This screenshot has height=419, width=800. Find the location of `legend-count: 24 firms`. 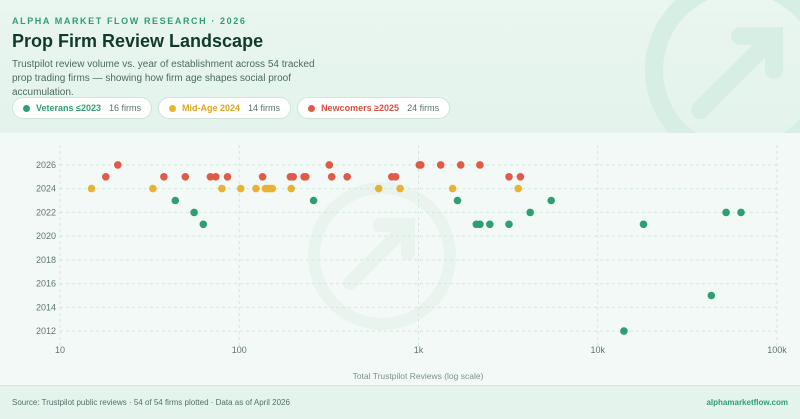

legend-count: 24 firms is located at coordinates (423, 108).